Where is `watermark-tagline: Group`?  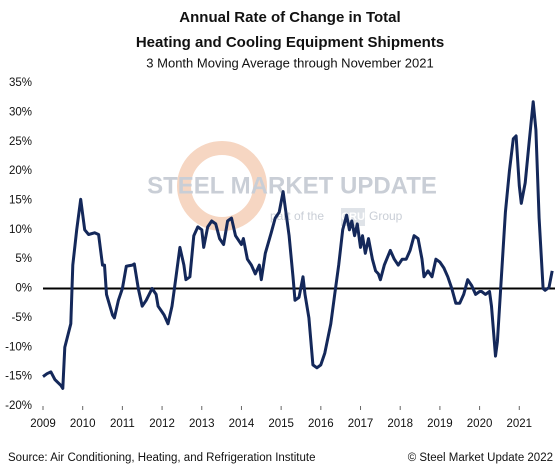 watermark-tagline: Group is located at coordinates (386, 216).